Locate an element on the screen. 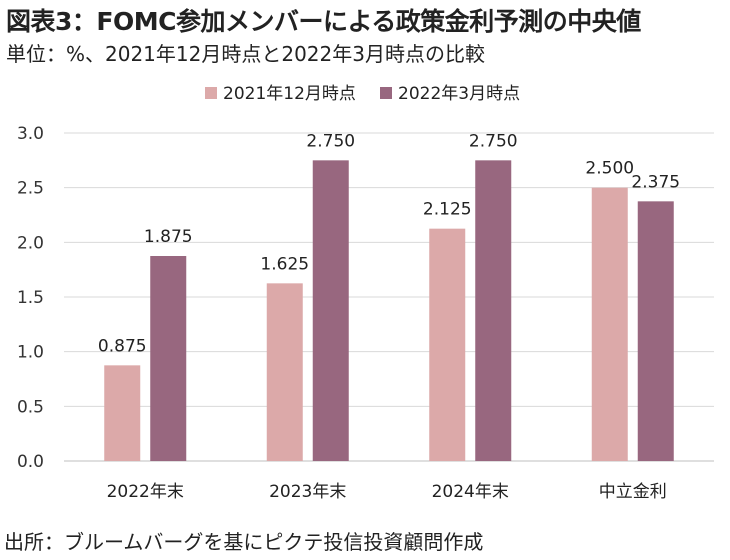 Image resolution: width=730 pixels, height=560 pixels. data-label: 0.875 is located at coordinates (122, 346).